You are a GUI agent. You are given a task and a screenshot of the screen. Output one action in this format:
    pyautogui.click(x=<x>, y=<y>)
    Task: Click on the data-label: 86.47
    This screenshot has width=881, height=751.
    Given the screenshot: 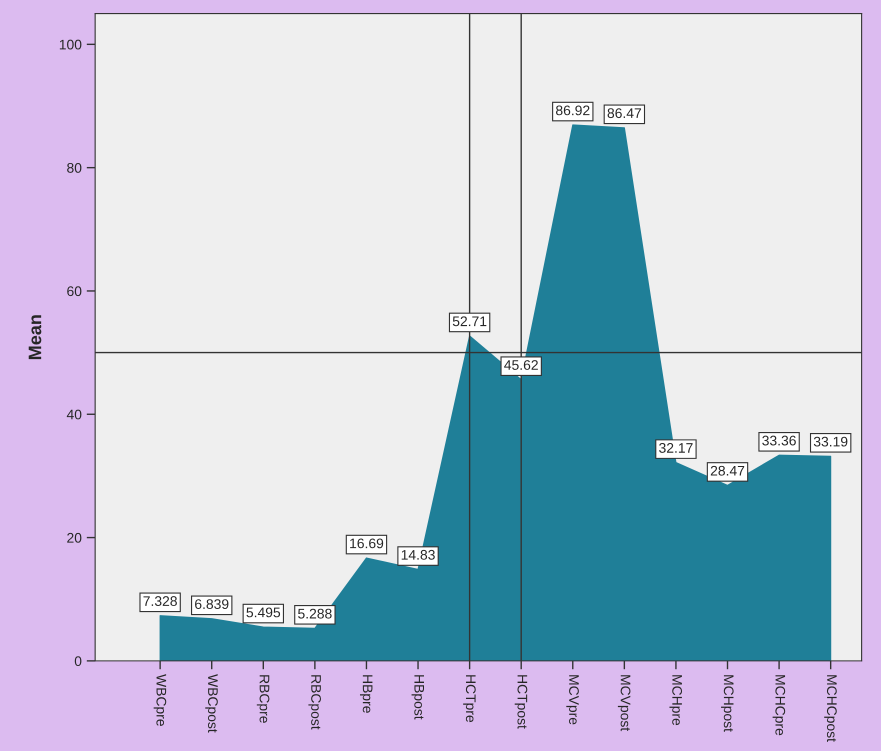 What is the action you would take?
    pyautogui.click(x=625, y=113)
    